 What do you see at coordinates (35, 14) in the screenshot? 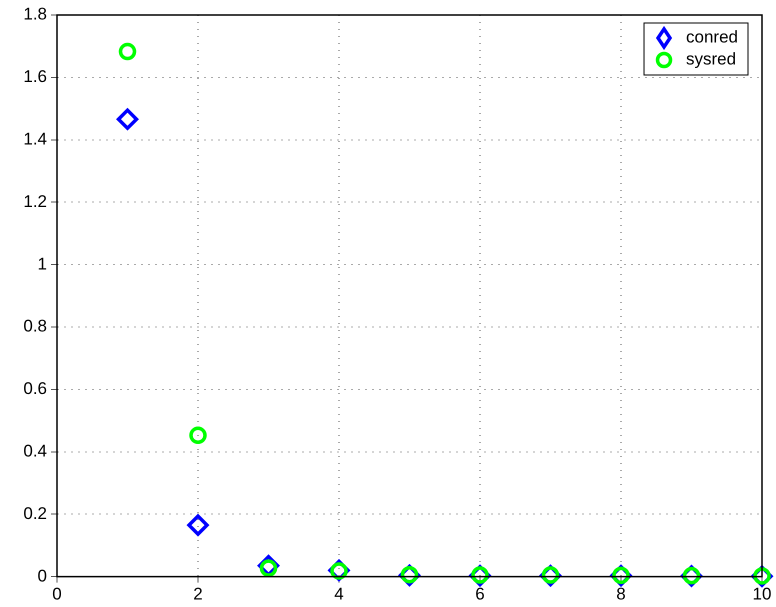
I see `y-tick-label: 1.8` at bounding box center [35, 14].